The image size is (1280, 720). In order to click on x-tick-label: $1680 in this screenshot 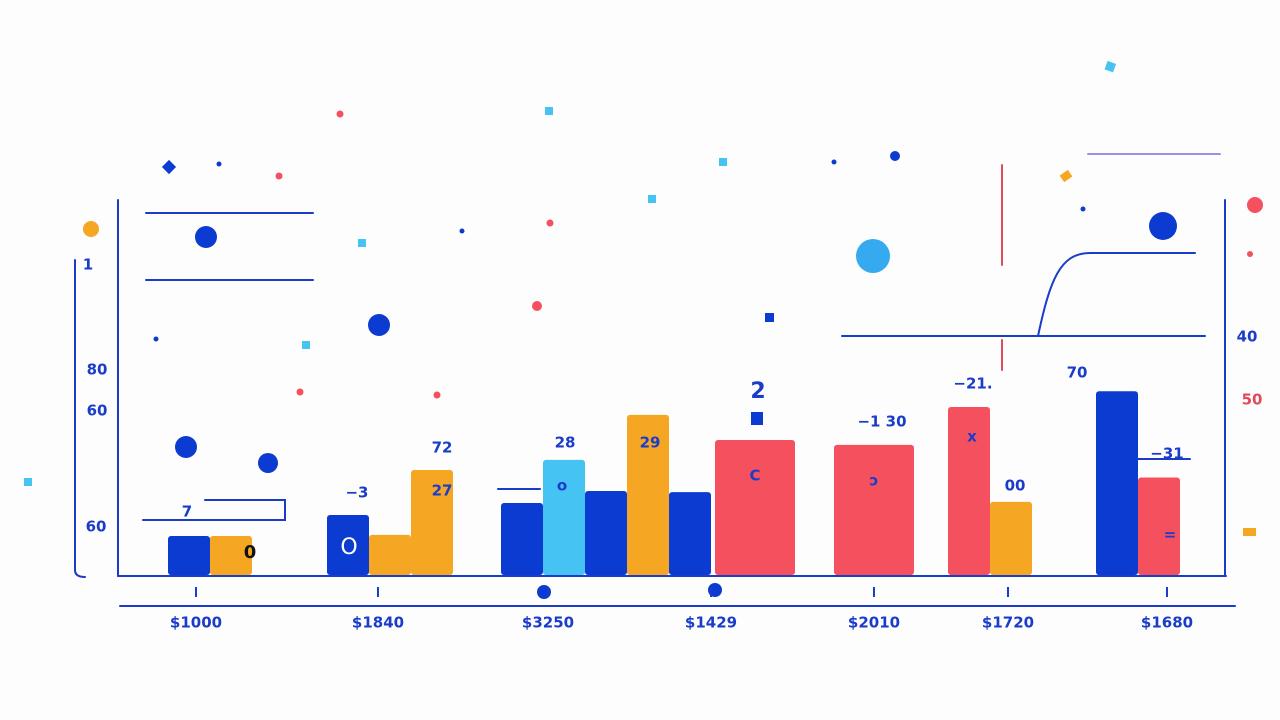, I will do `click(1167, 623)`.